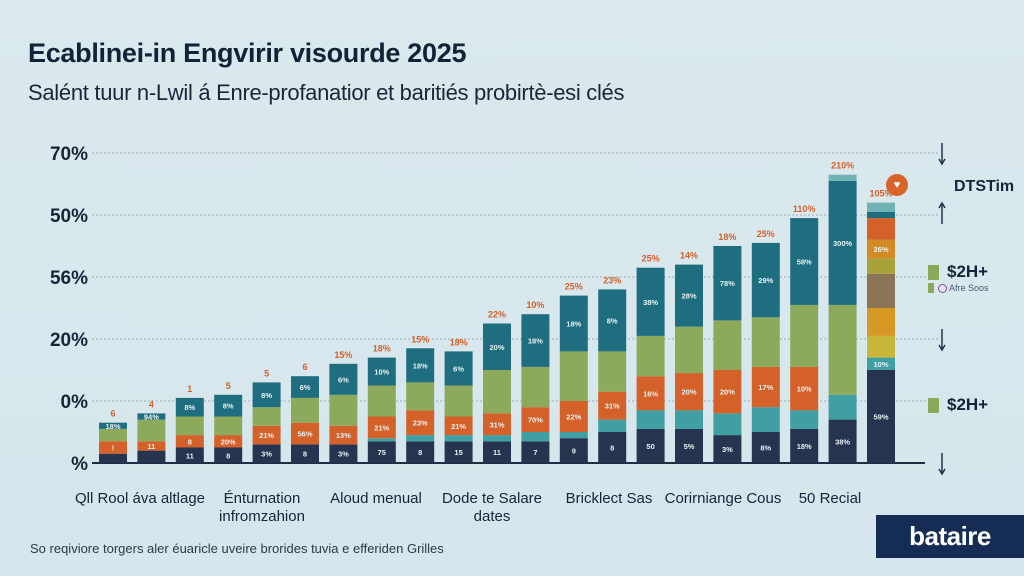 This screenshot has width=1024, height=576. Describe the element at coordinates (266, 454) in the screenshot. I see `segment-label: 3%` at that location.